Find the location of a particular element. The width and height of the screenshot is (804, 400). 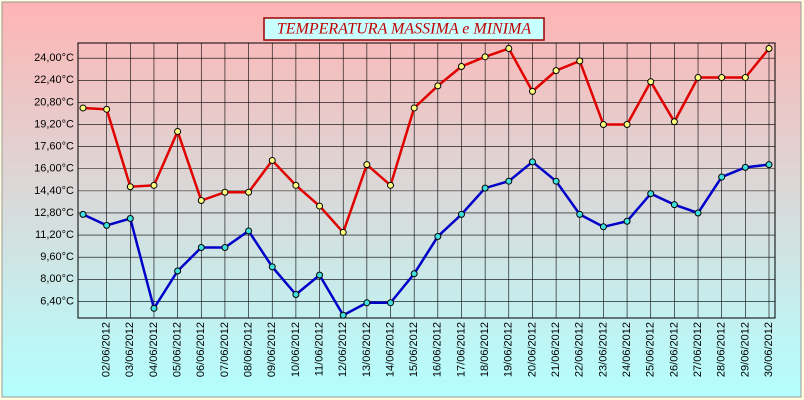

x-tick-label: 25/06/2012 is located at coordinates (651, 349).